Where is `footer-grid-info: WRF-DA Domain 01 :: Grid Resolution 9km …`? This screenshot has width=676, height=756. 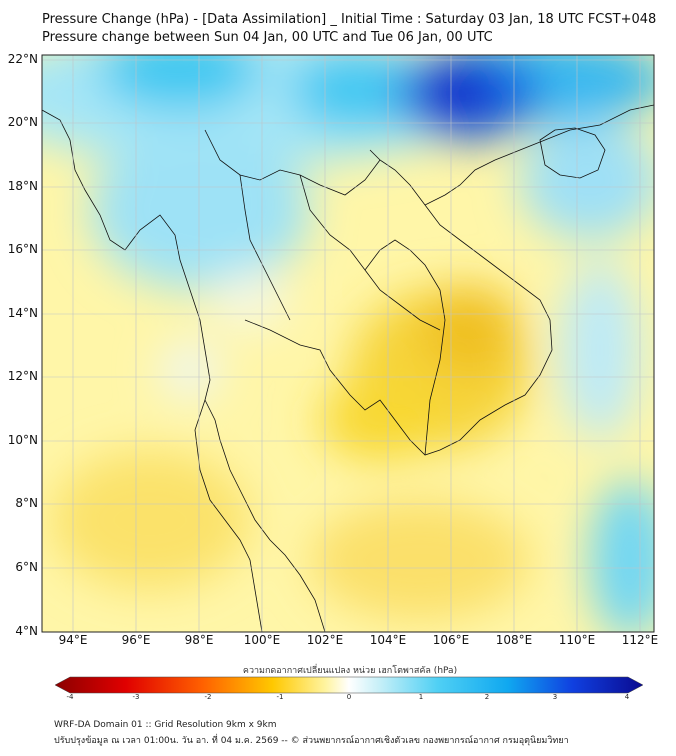
footer-grid-info: WRF-DA Domain 01 :: Grid Resolution 9km … is located at coordinates (165, 725).